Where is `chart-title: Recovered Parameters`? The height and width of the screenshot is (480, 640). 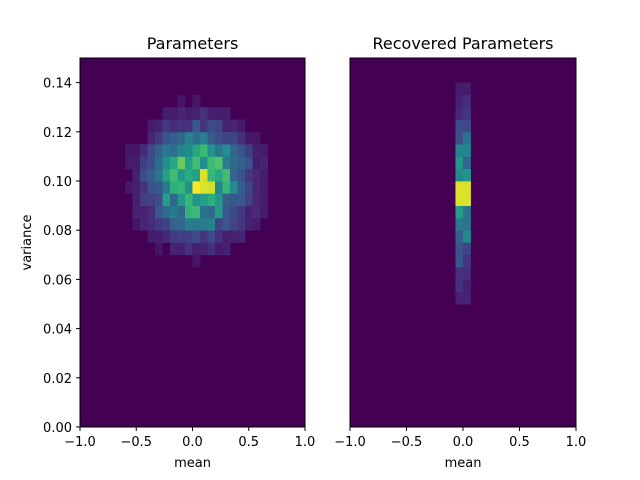
chart-title: Recovered Parameters is located at coordinates (462, 43).